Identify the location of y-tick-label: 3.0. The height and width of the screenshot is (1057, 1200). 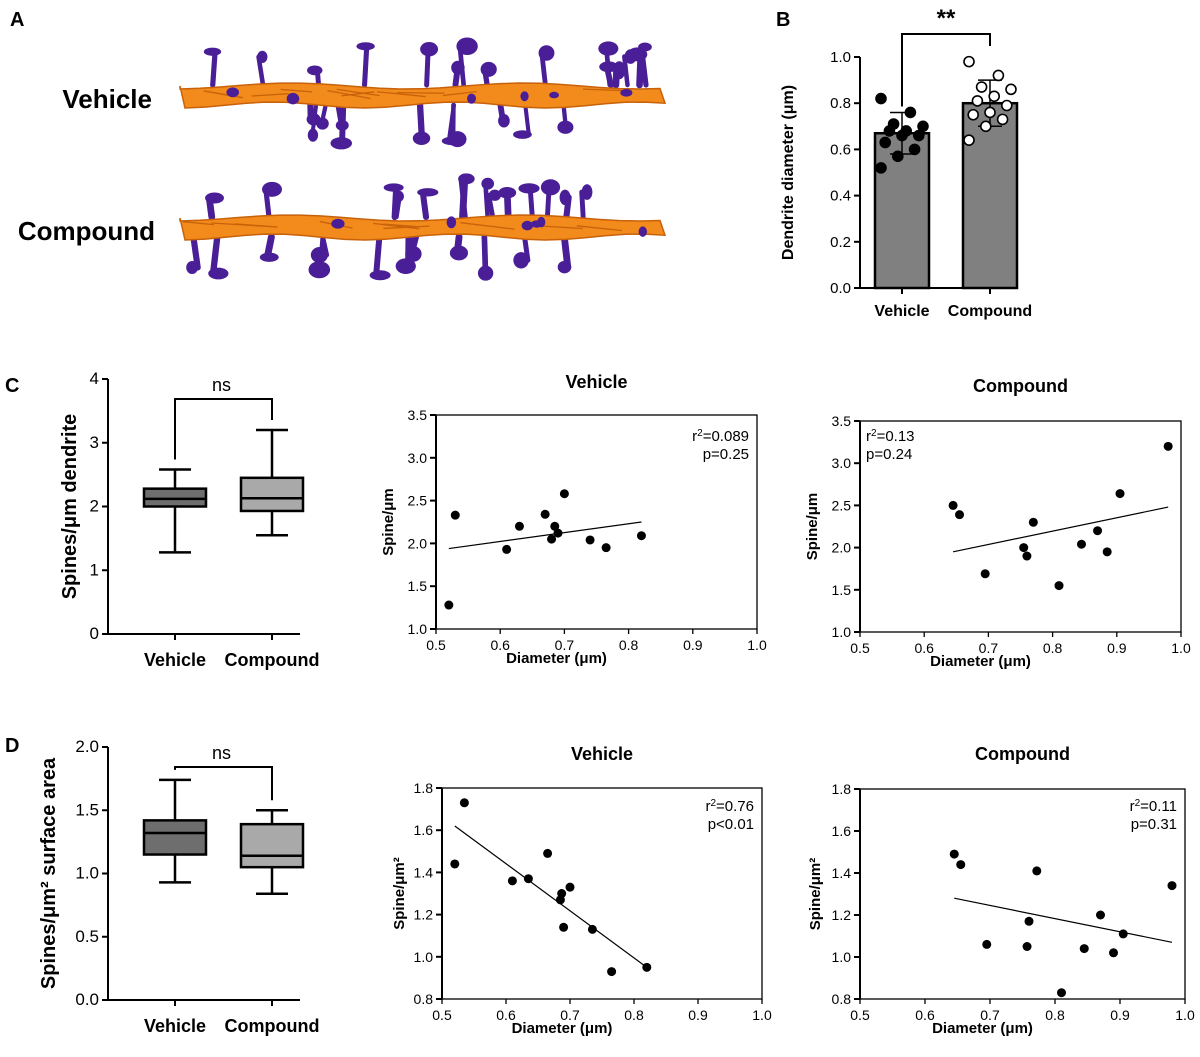
(842, 463).